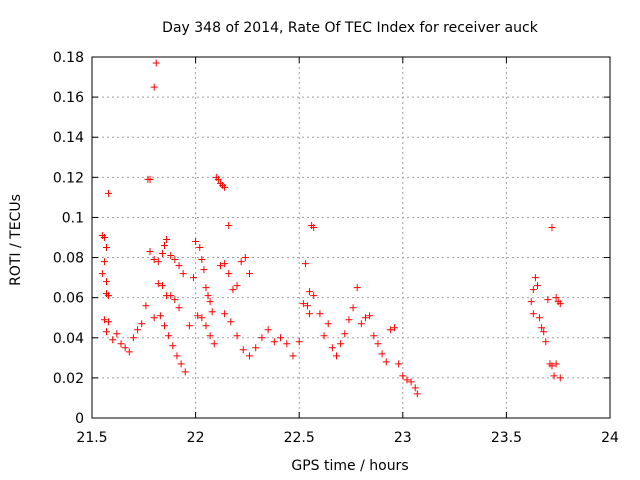 This screenshot has height=480, width=640. Describe the element at coordinates (73, 218) in the screenshot. I see `y-tick-label: 0.1` at that location.